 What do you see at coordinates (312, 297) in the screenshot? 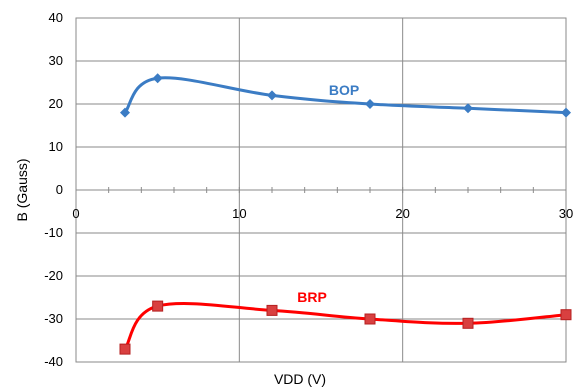
I see `series-label-brp: BRP` at bounding box center [312, 297].